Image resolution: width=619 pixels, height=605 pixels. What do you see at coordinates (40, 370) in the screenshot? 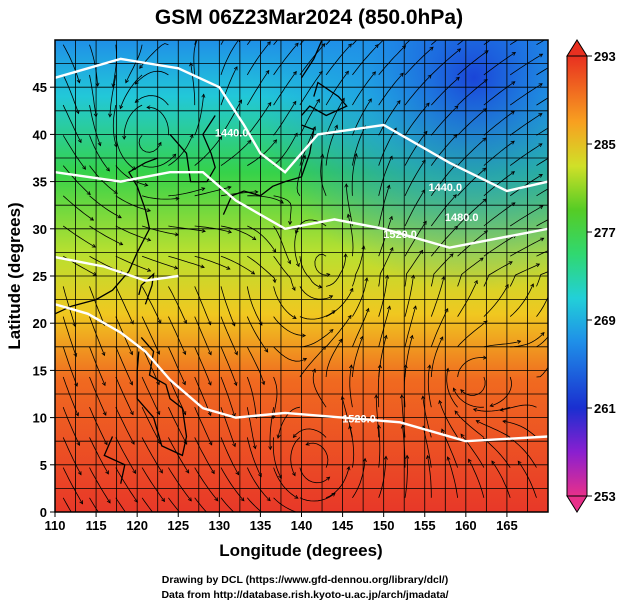
I see `y-tick-label: 15` at bounding box center [40, 370].